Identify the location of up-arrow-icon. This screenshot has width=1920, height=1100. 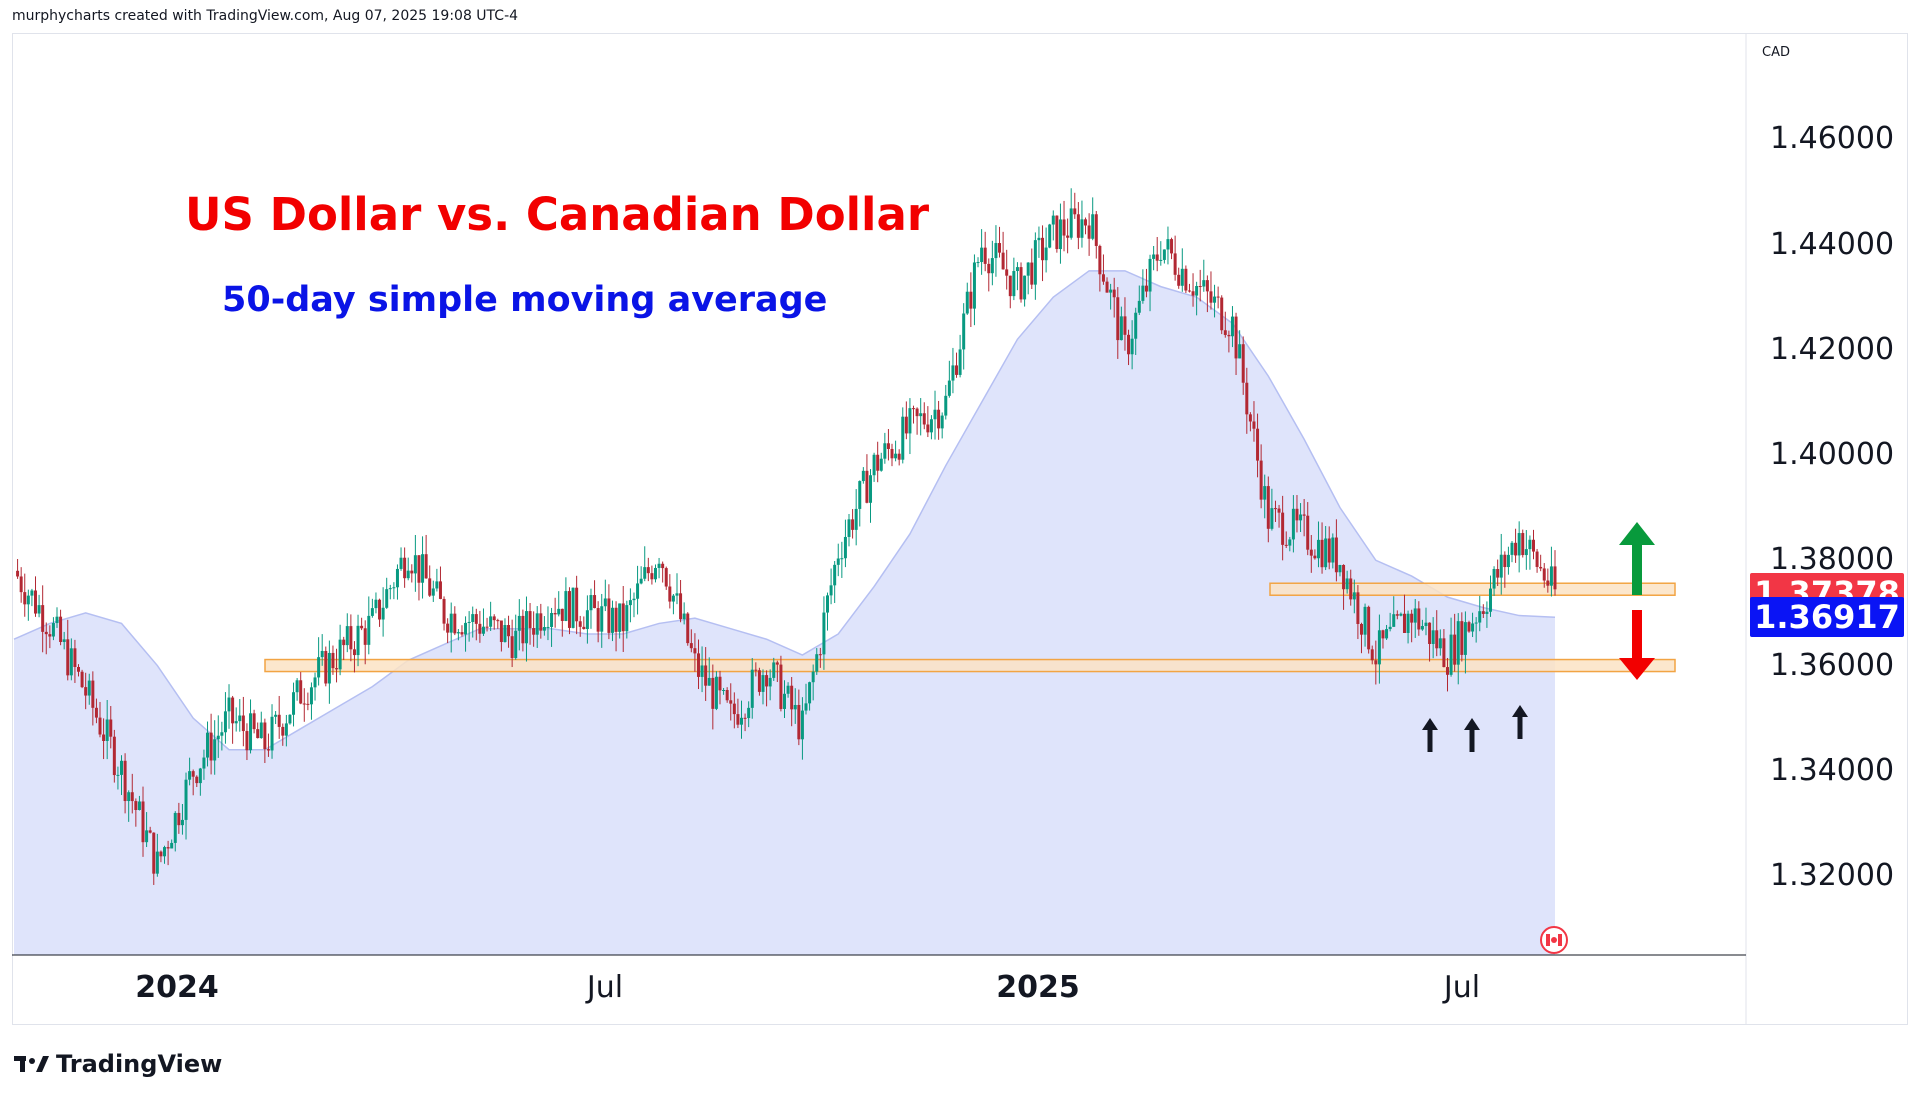
(1637, 533).